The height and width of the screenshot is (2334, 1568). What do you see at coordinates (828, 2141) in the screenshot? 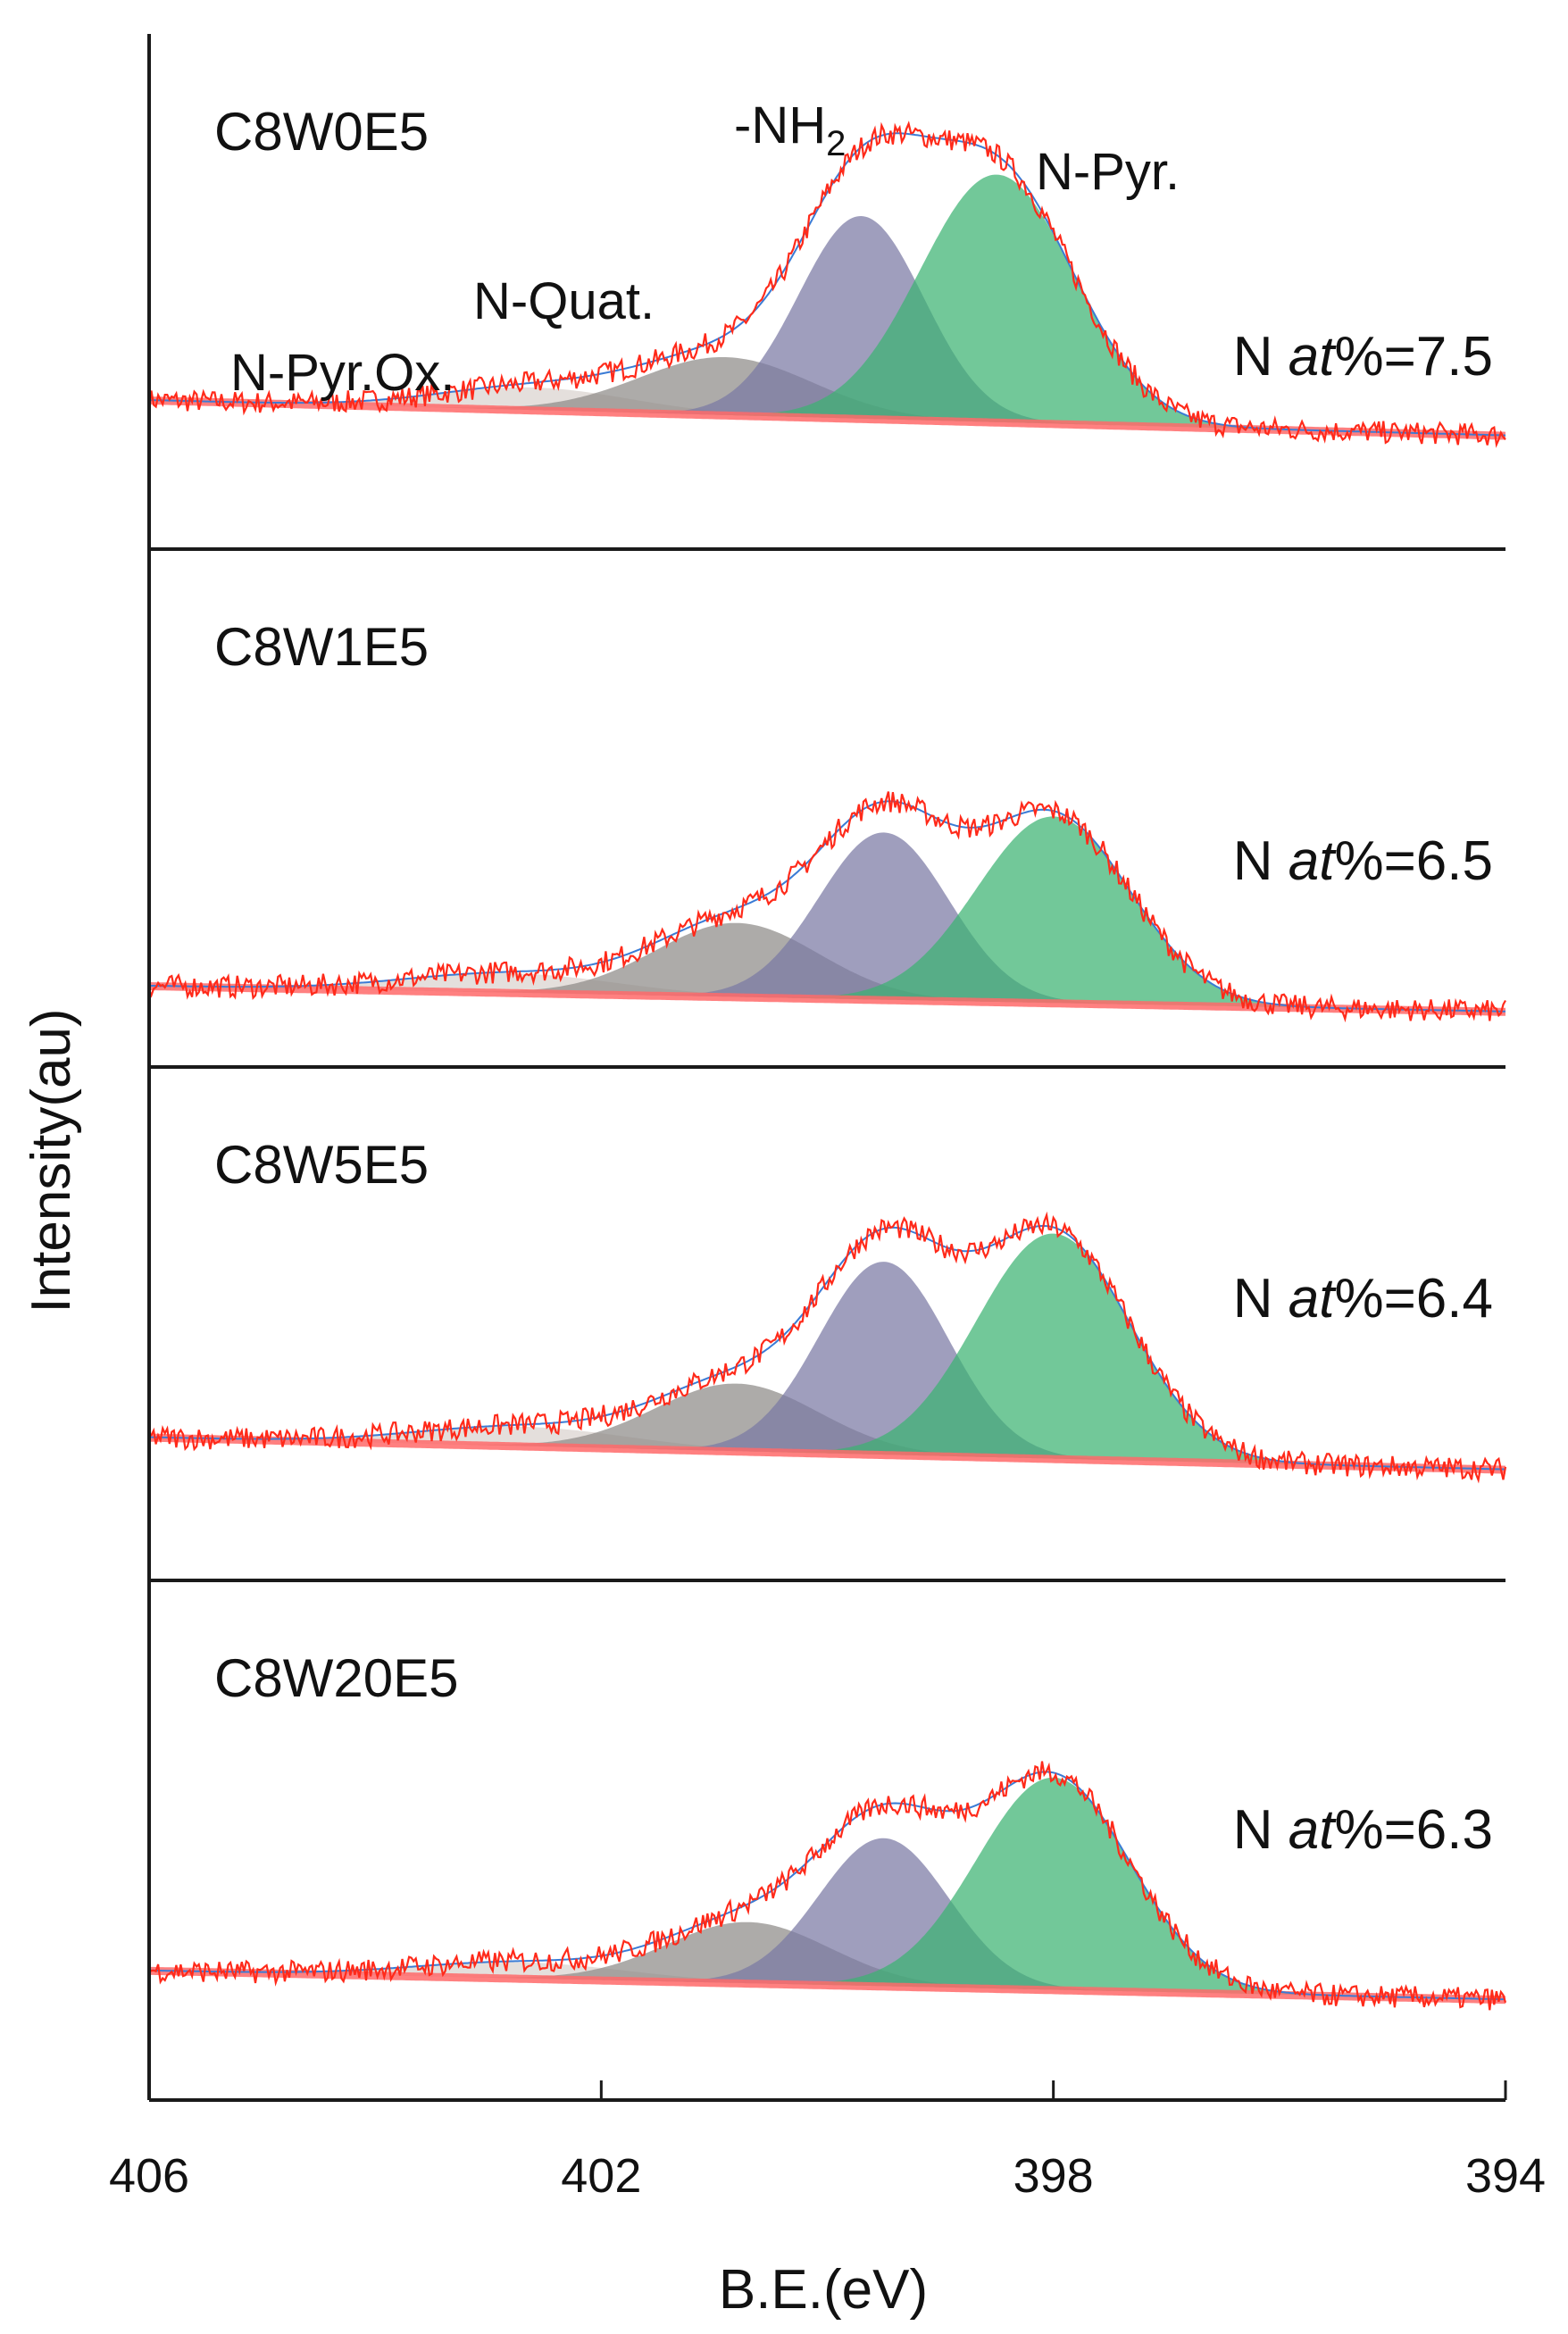
I see `x-axis-group: 406 402 398 394` at bounding box center [828, 2141].